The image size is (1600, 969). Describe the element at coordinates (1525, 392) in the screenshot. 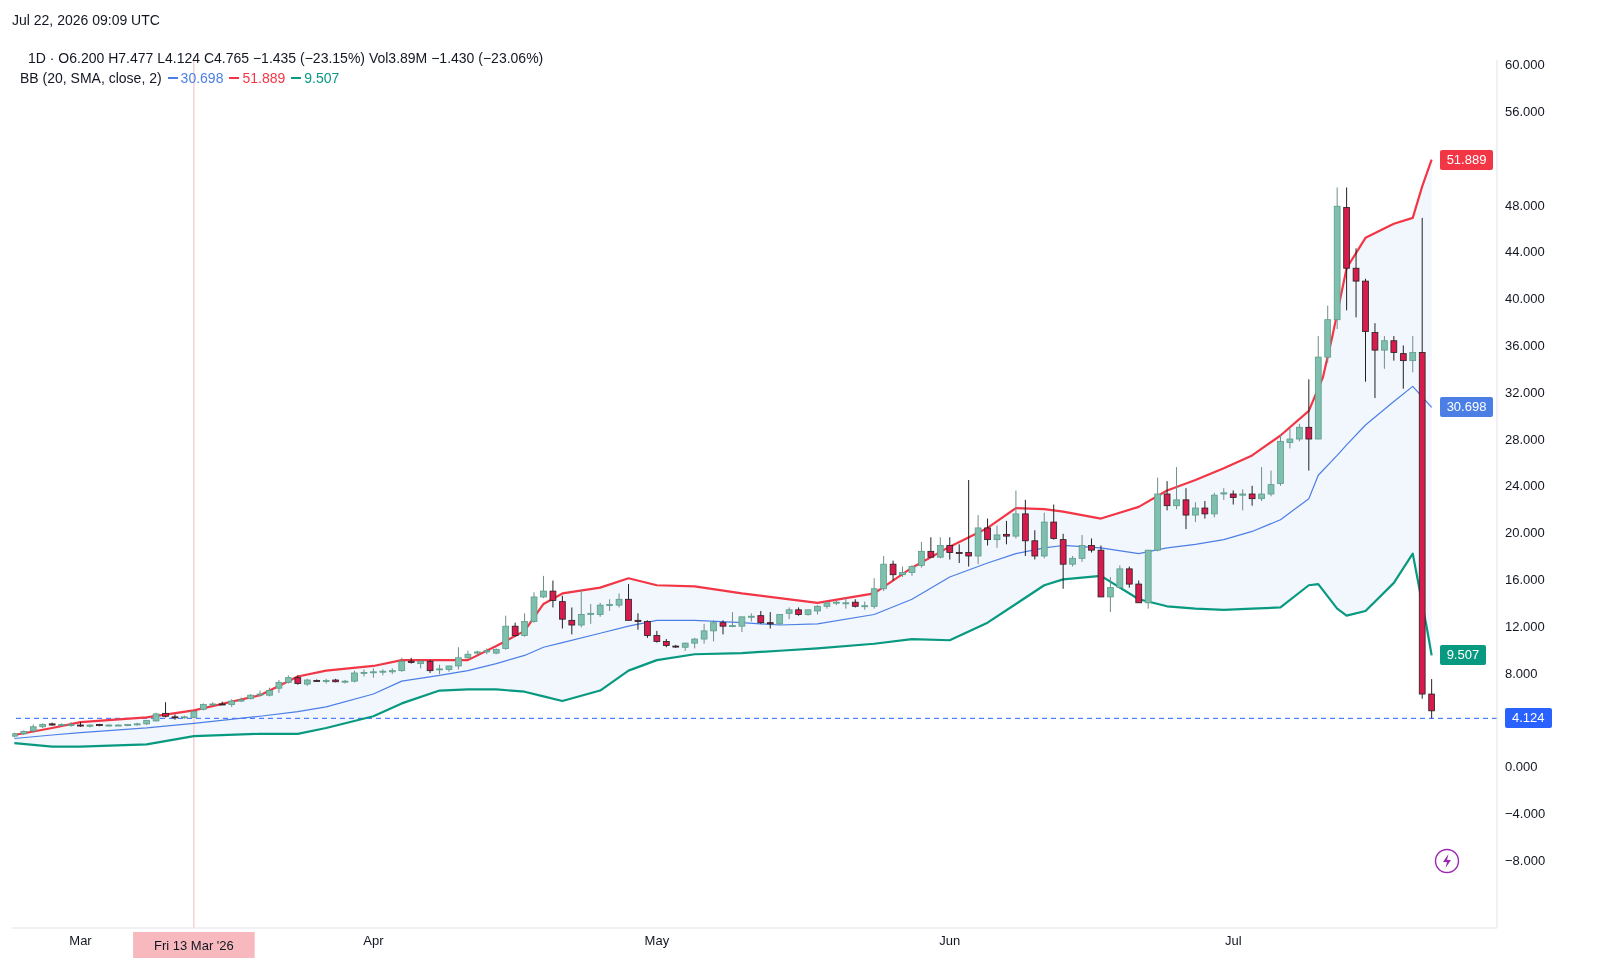

I see `y-tick-label: 32.000` at that location.